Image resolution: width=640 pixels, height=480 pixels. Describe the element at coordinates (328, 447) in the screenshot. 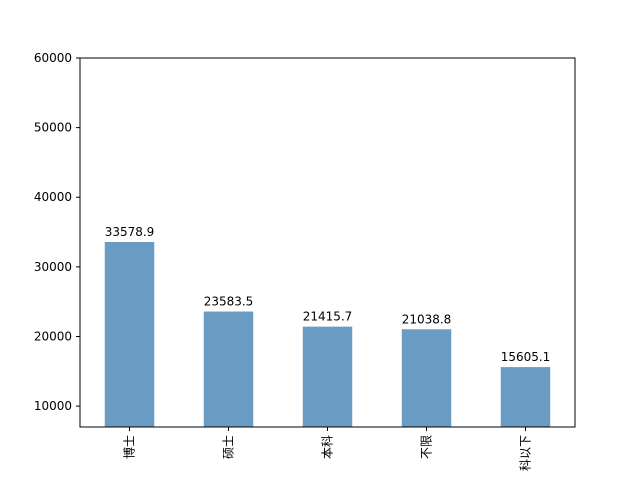

I see `x-tick-label: 本科` at that location.